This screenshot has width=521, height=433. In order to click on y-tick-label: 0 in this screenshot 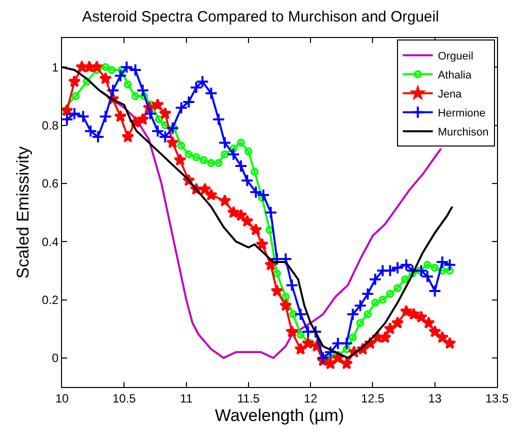, I will do `click(55, 358)`.